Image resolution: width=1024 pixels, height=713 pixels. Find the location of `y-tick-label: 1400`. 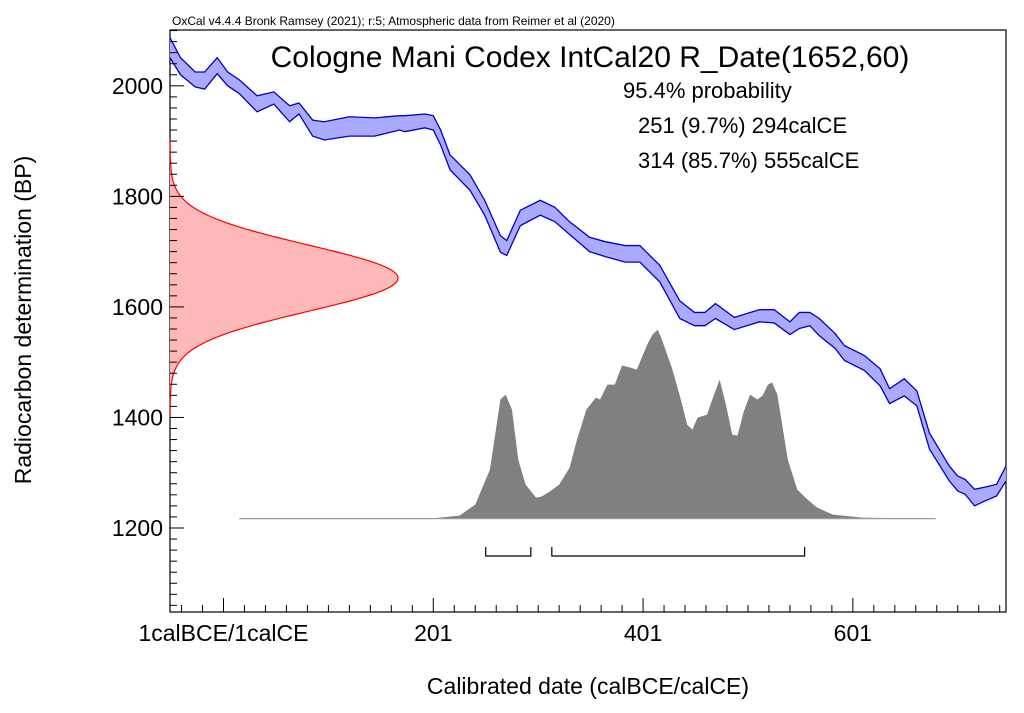

y-tick-label: 1400 is located at coordinates (137, 417).